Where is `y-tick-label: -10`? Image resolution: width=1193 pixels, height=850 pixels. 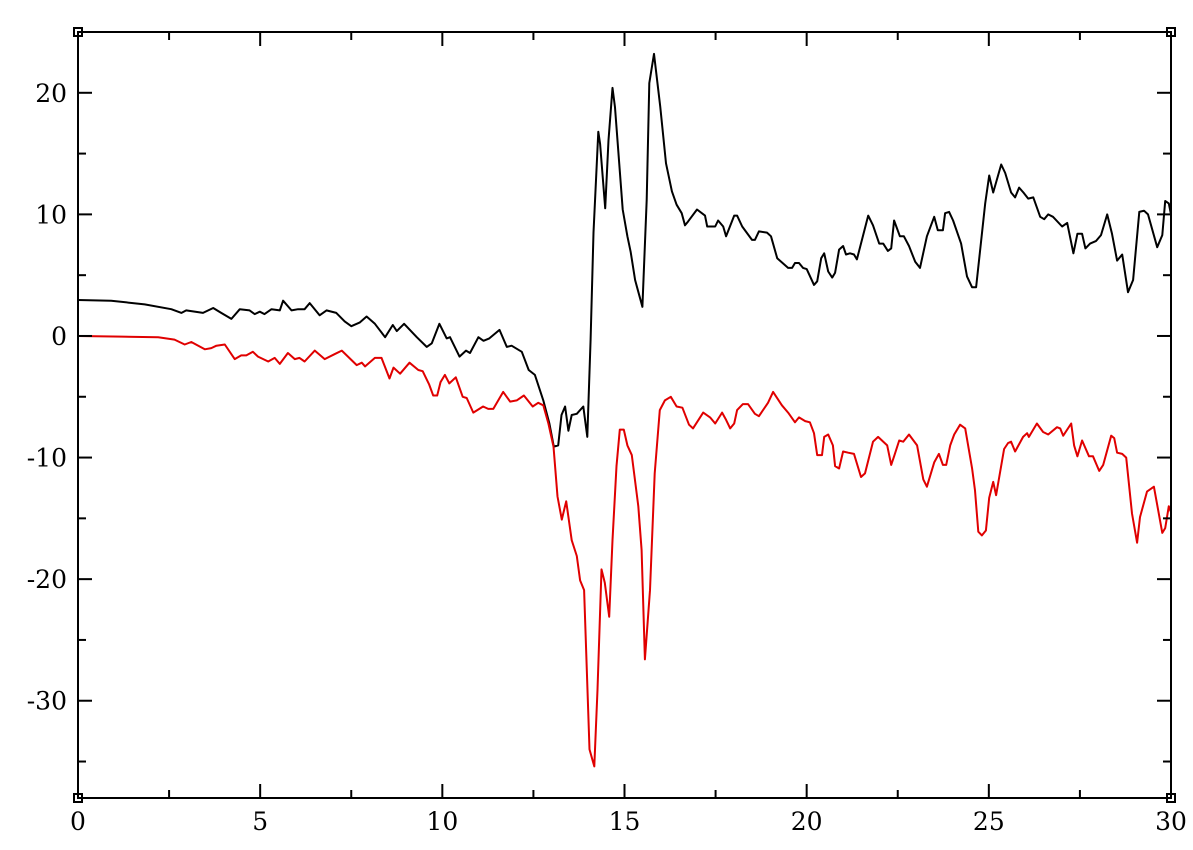
y-tick-label: -10 is located at coordinates (47, 458).